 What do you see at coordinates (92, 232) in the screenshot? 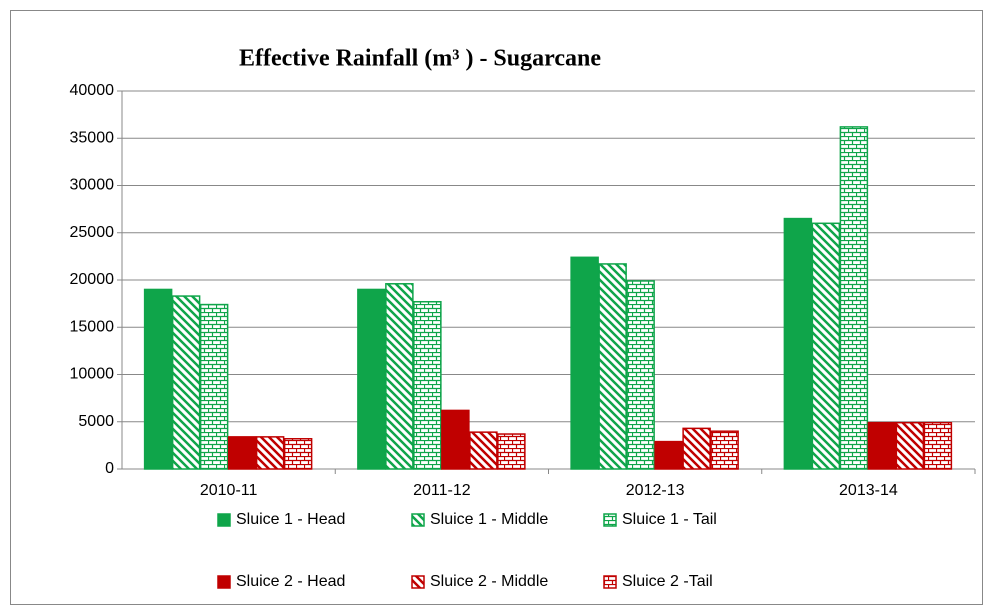
I see `y-tick-label: 25000` at bounding box center [92, 232].